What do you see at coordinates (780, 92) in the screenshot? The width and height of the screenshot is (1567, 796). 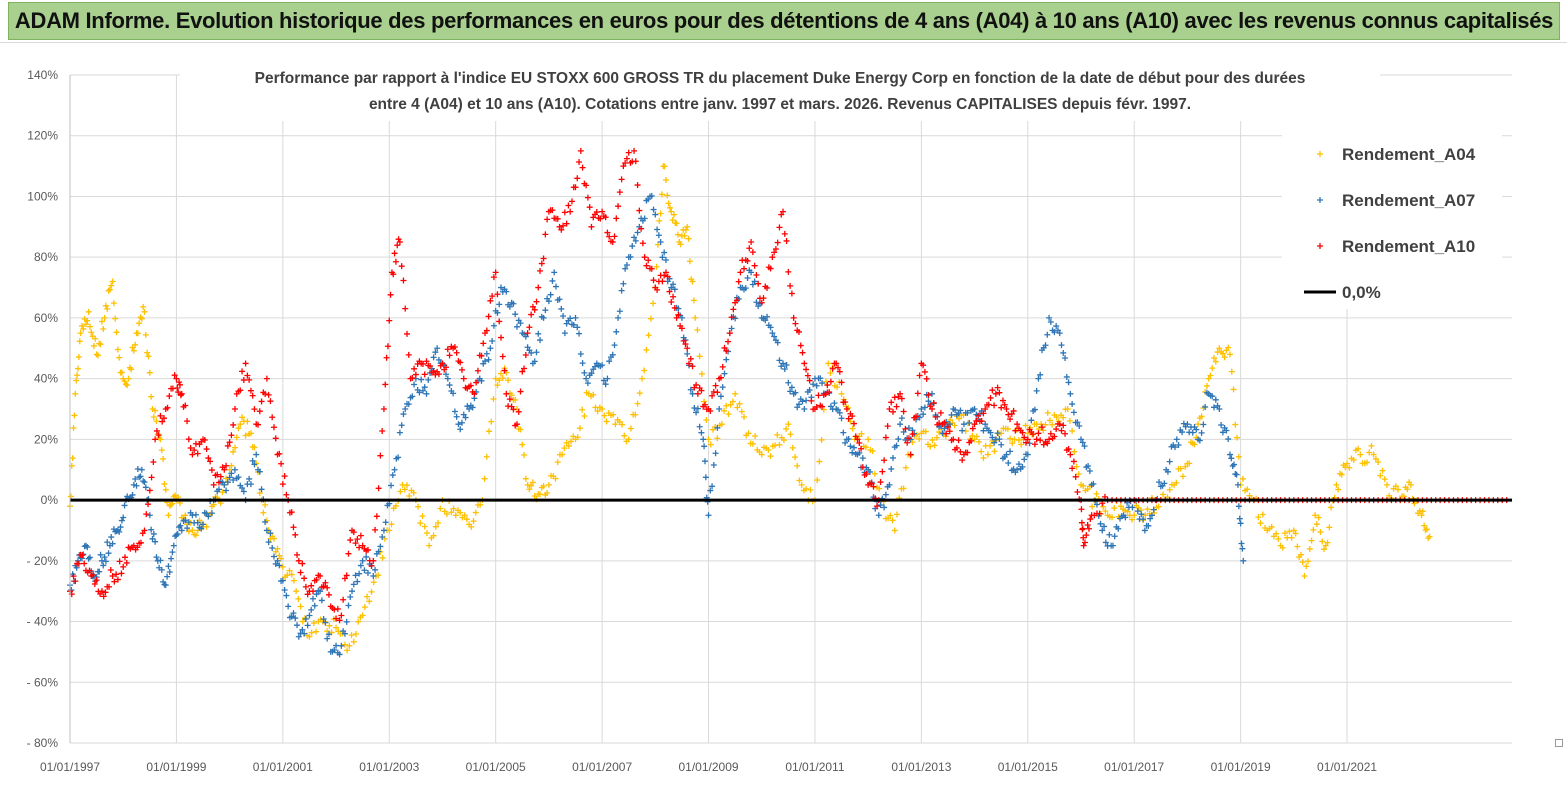 I see `chart-title-backdrop` at bounding box center [780, 92].